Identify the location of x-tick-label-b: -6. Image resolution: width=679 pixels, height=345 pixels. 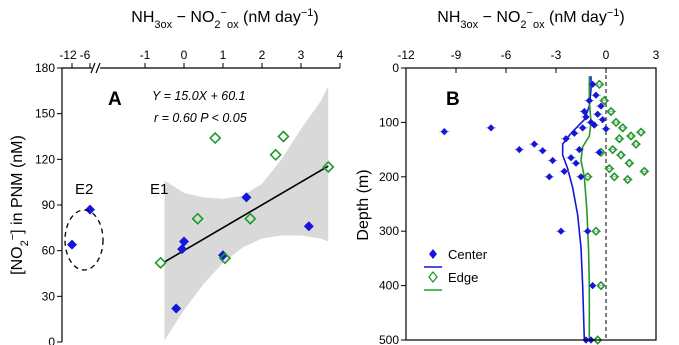
(506, 55).